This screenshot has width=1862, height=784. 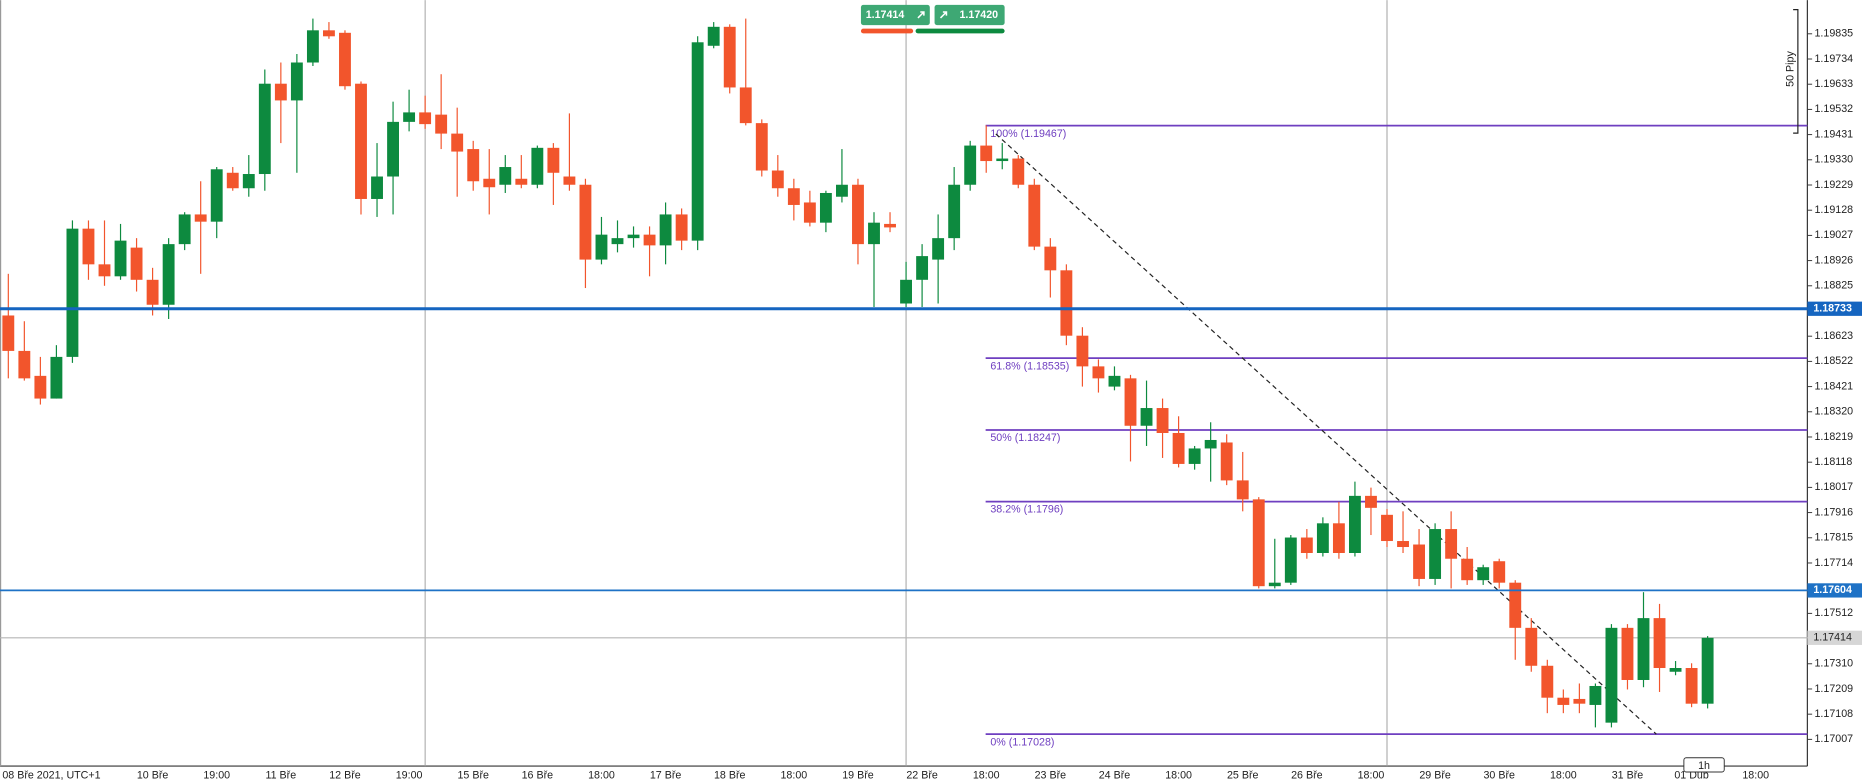 I want to click on y-tick-label: 1.18522, so click(x=1834, y=361).